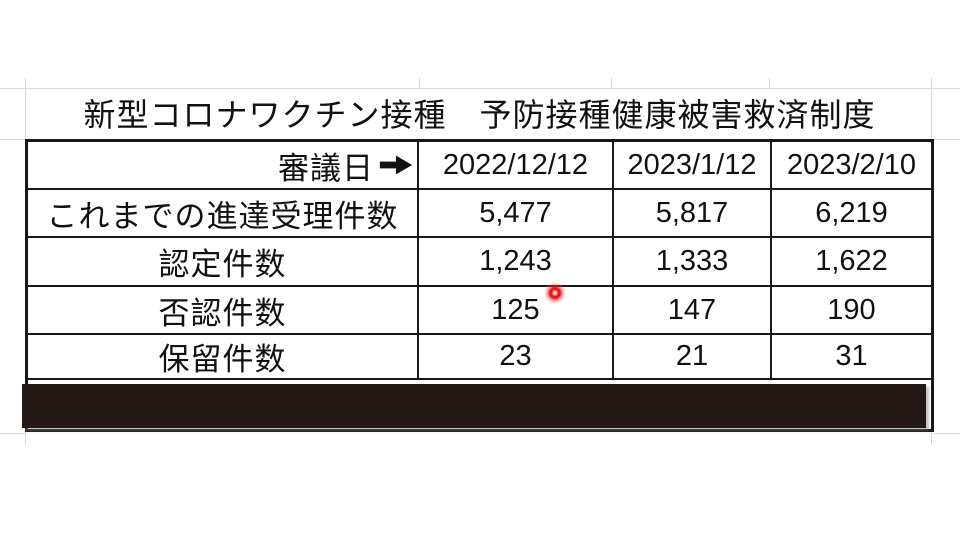 The width and height of the screenshot is (960, 540). What do you see at coordinates (396, 165) in the screenshot?
I see `right-arrow-icon` at bounding box center [396, 165].